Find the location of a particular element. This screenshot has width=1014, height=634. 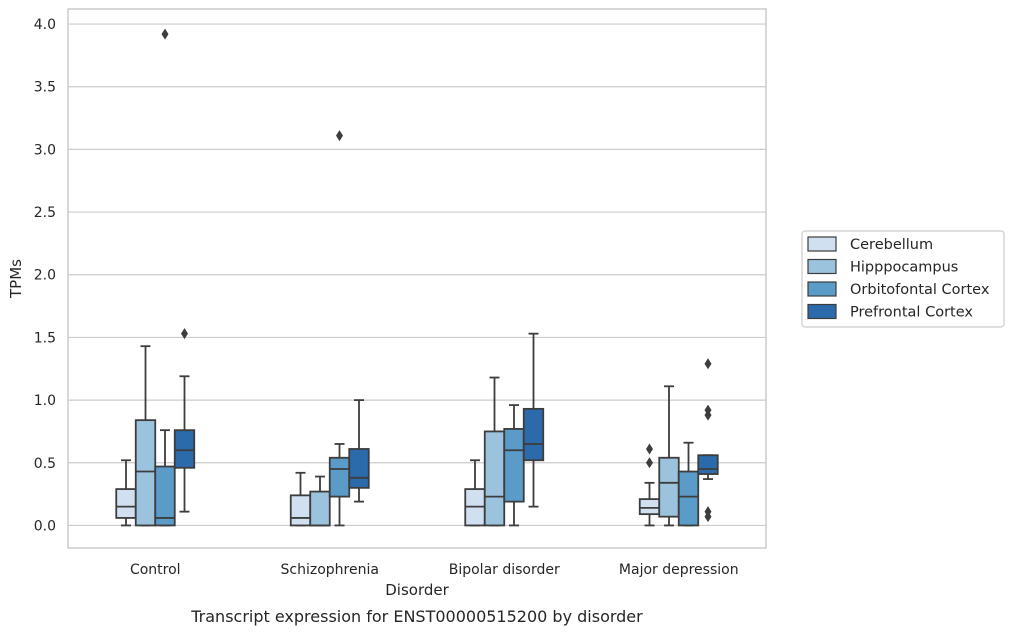

x-tick-label: Schizophrenia is located at coordinates (330, 570).